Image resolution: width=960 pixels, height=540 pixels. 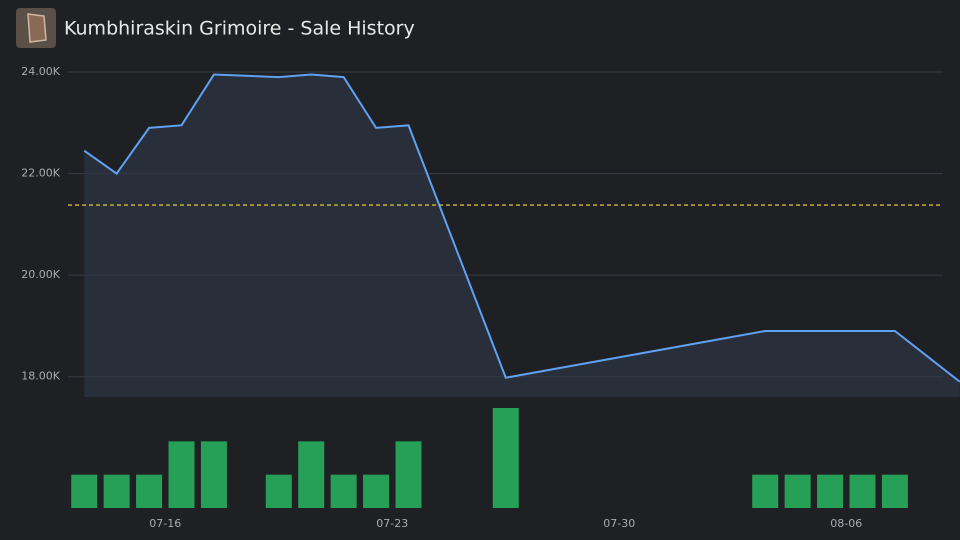 I want to click on y-tick-label: 18.00K, so click(x=40, y=376).